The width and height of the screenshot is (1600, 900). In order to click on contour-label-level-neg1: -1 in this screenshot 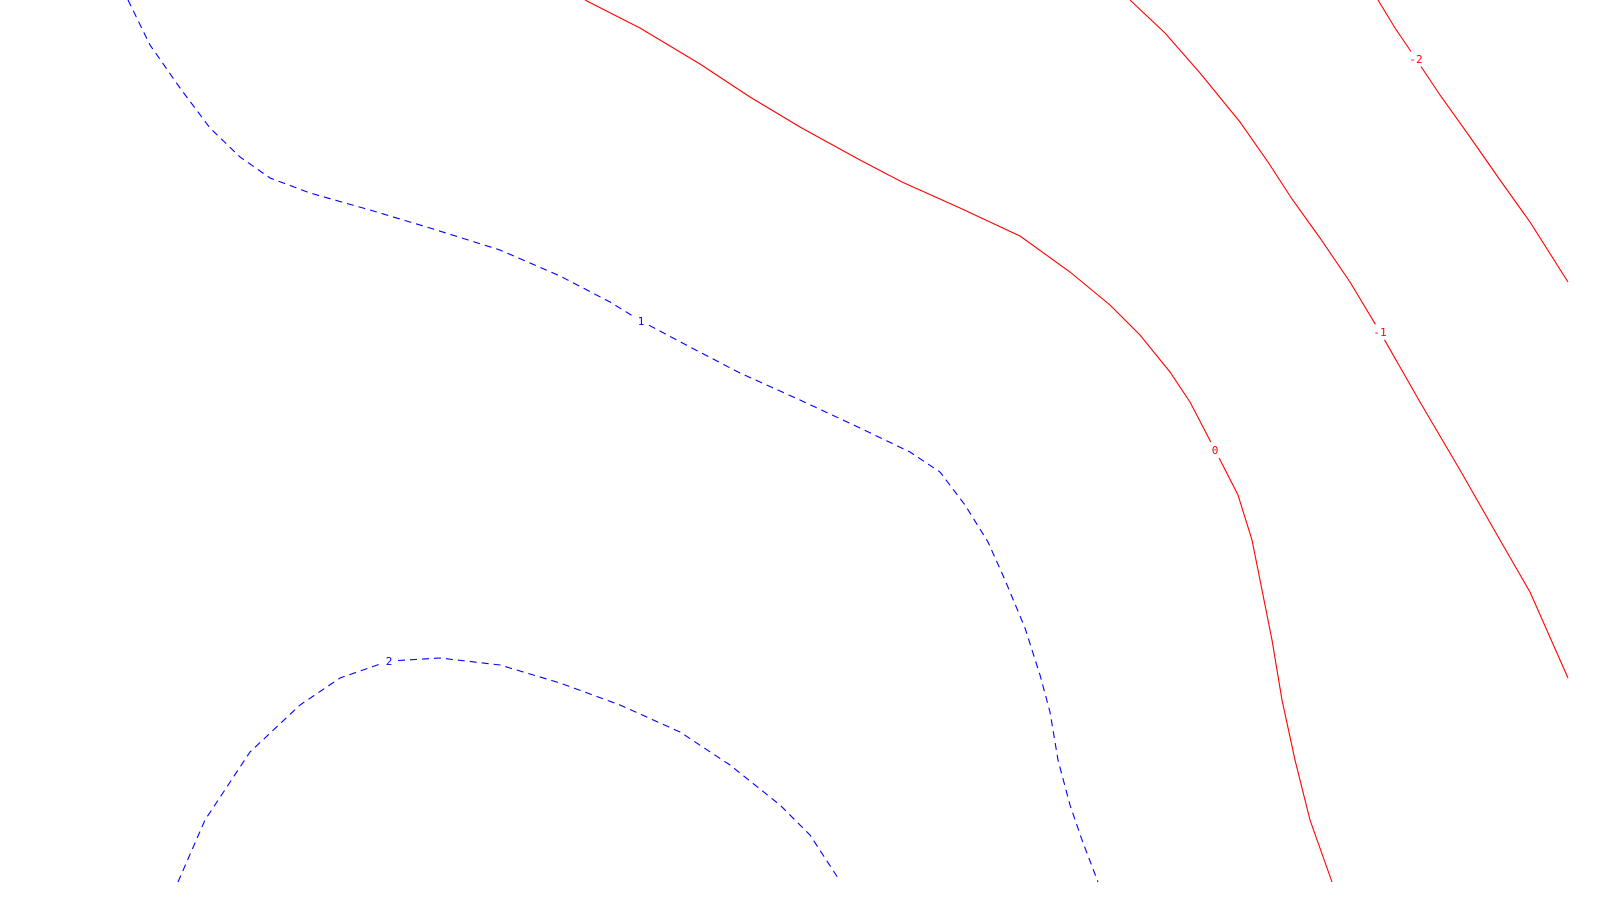, I will do `click(1379, 332)`.